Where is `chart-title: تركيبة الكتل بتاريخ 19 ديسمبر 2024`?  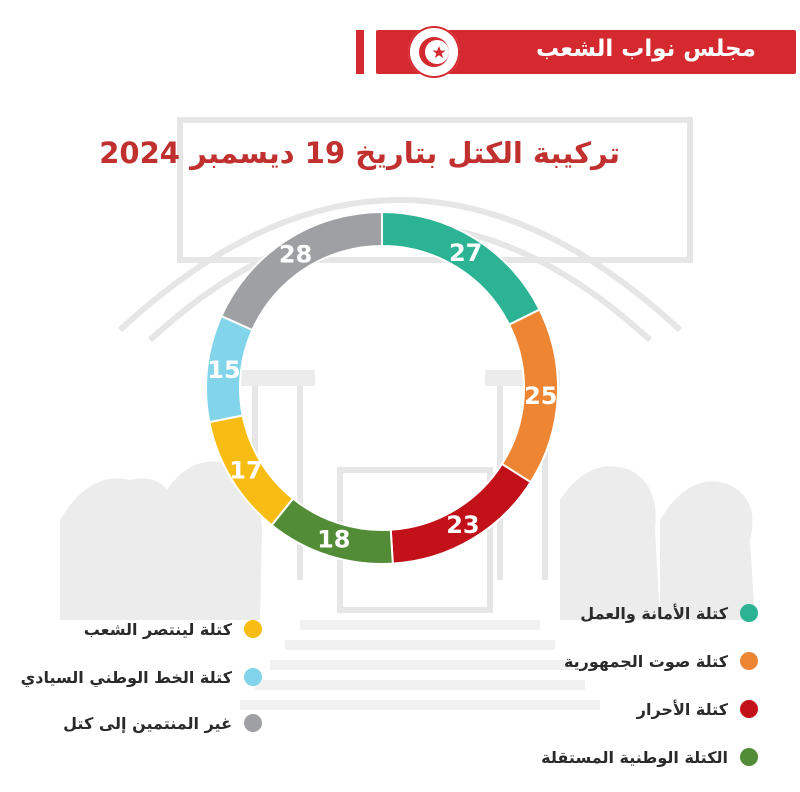
chart-title: تركيبة الكتل بتاريخ 19 ديسمبر 2024 is located at coordinates (359, 153).